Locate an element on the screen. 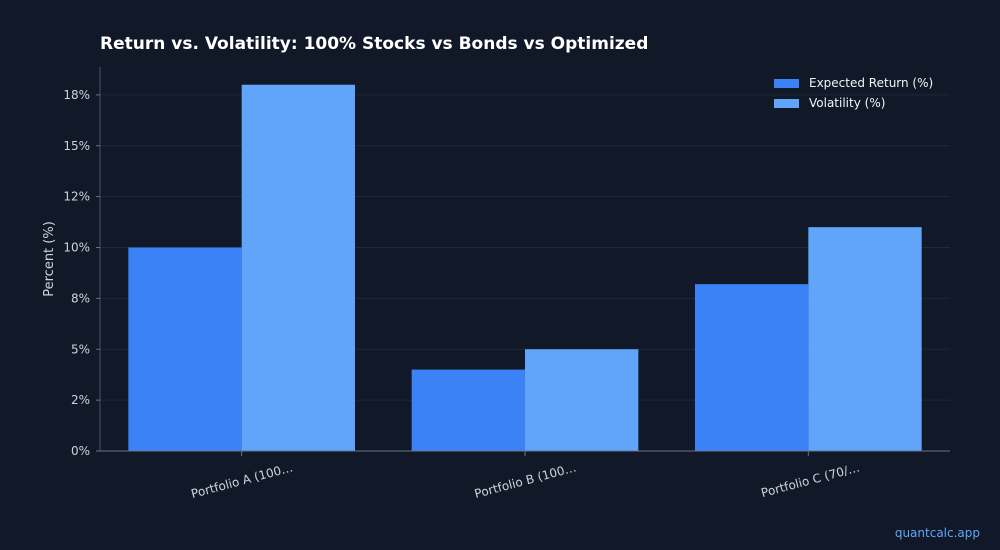 The image size is (1000, 550). y-tick-label: 8% is located at coordinates (80, 298).